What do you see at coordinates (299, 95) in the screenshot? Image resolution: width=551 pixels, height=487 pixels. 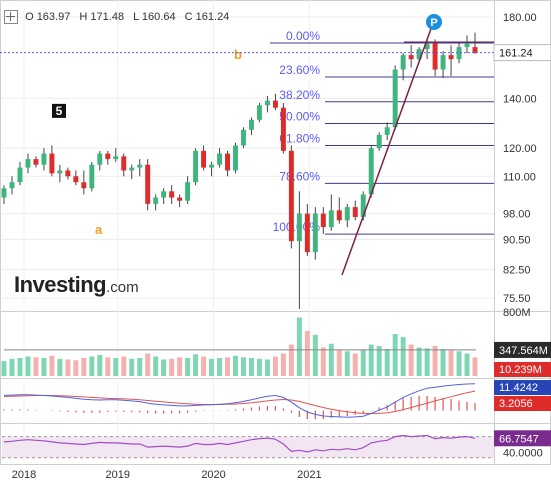 I see `fib-level-label: 38.20%` at bounding box center [299, 95].